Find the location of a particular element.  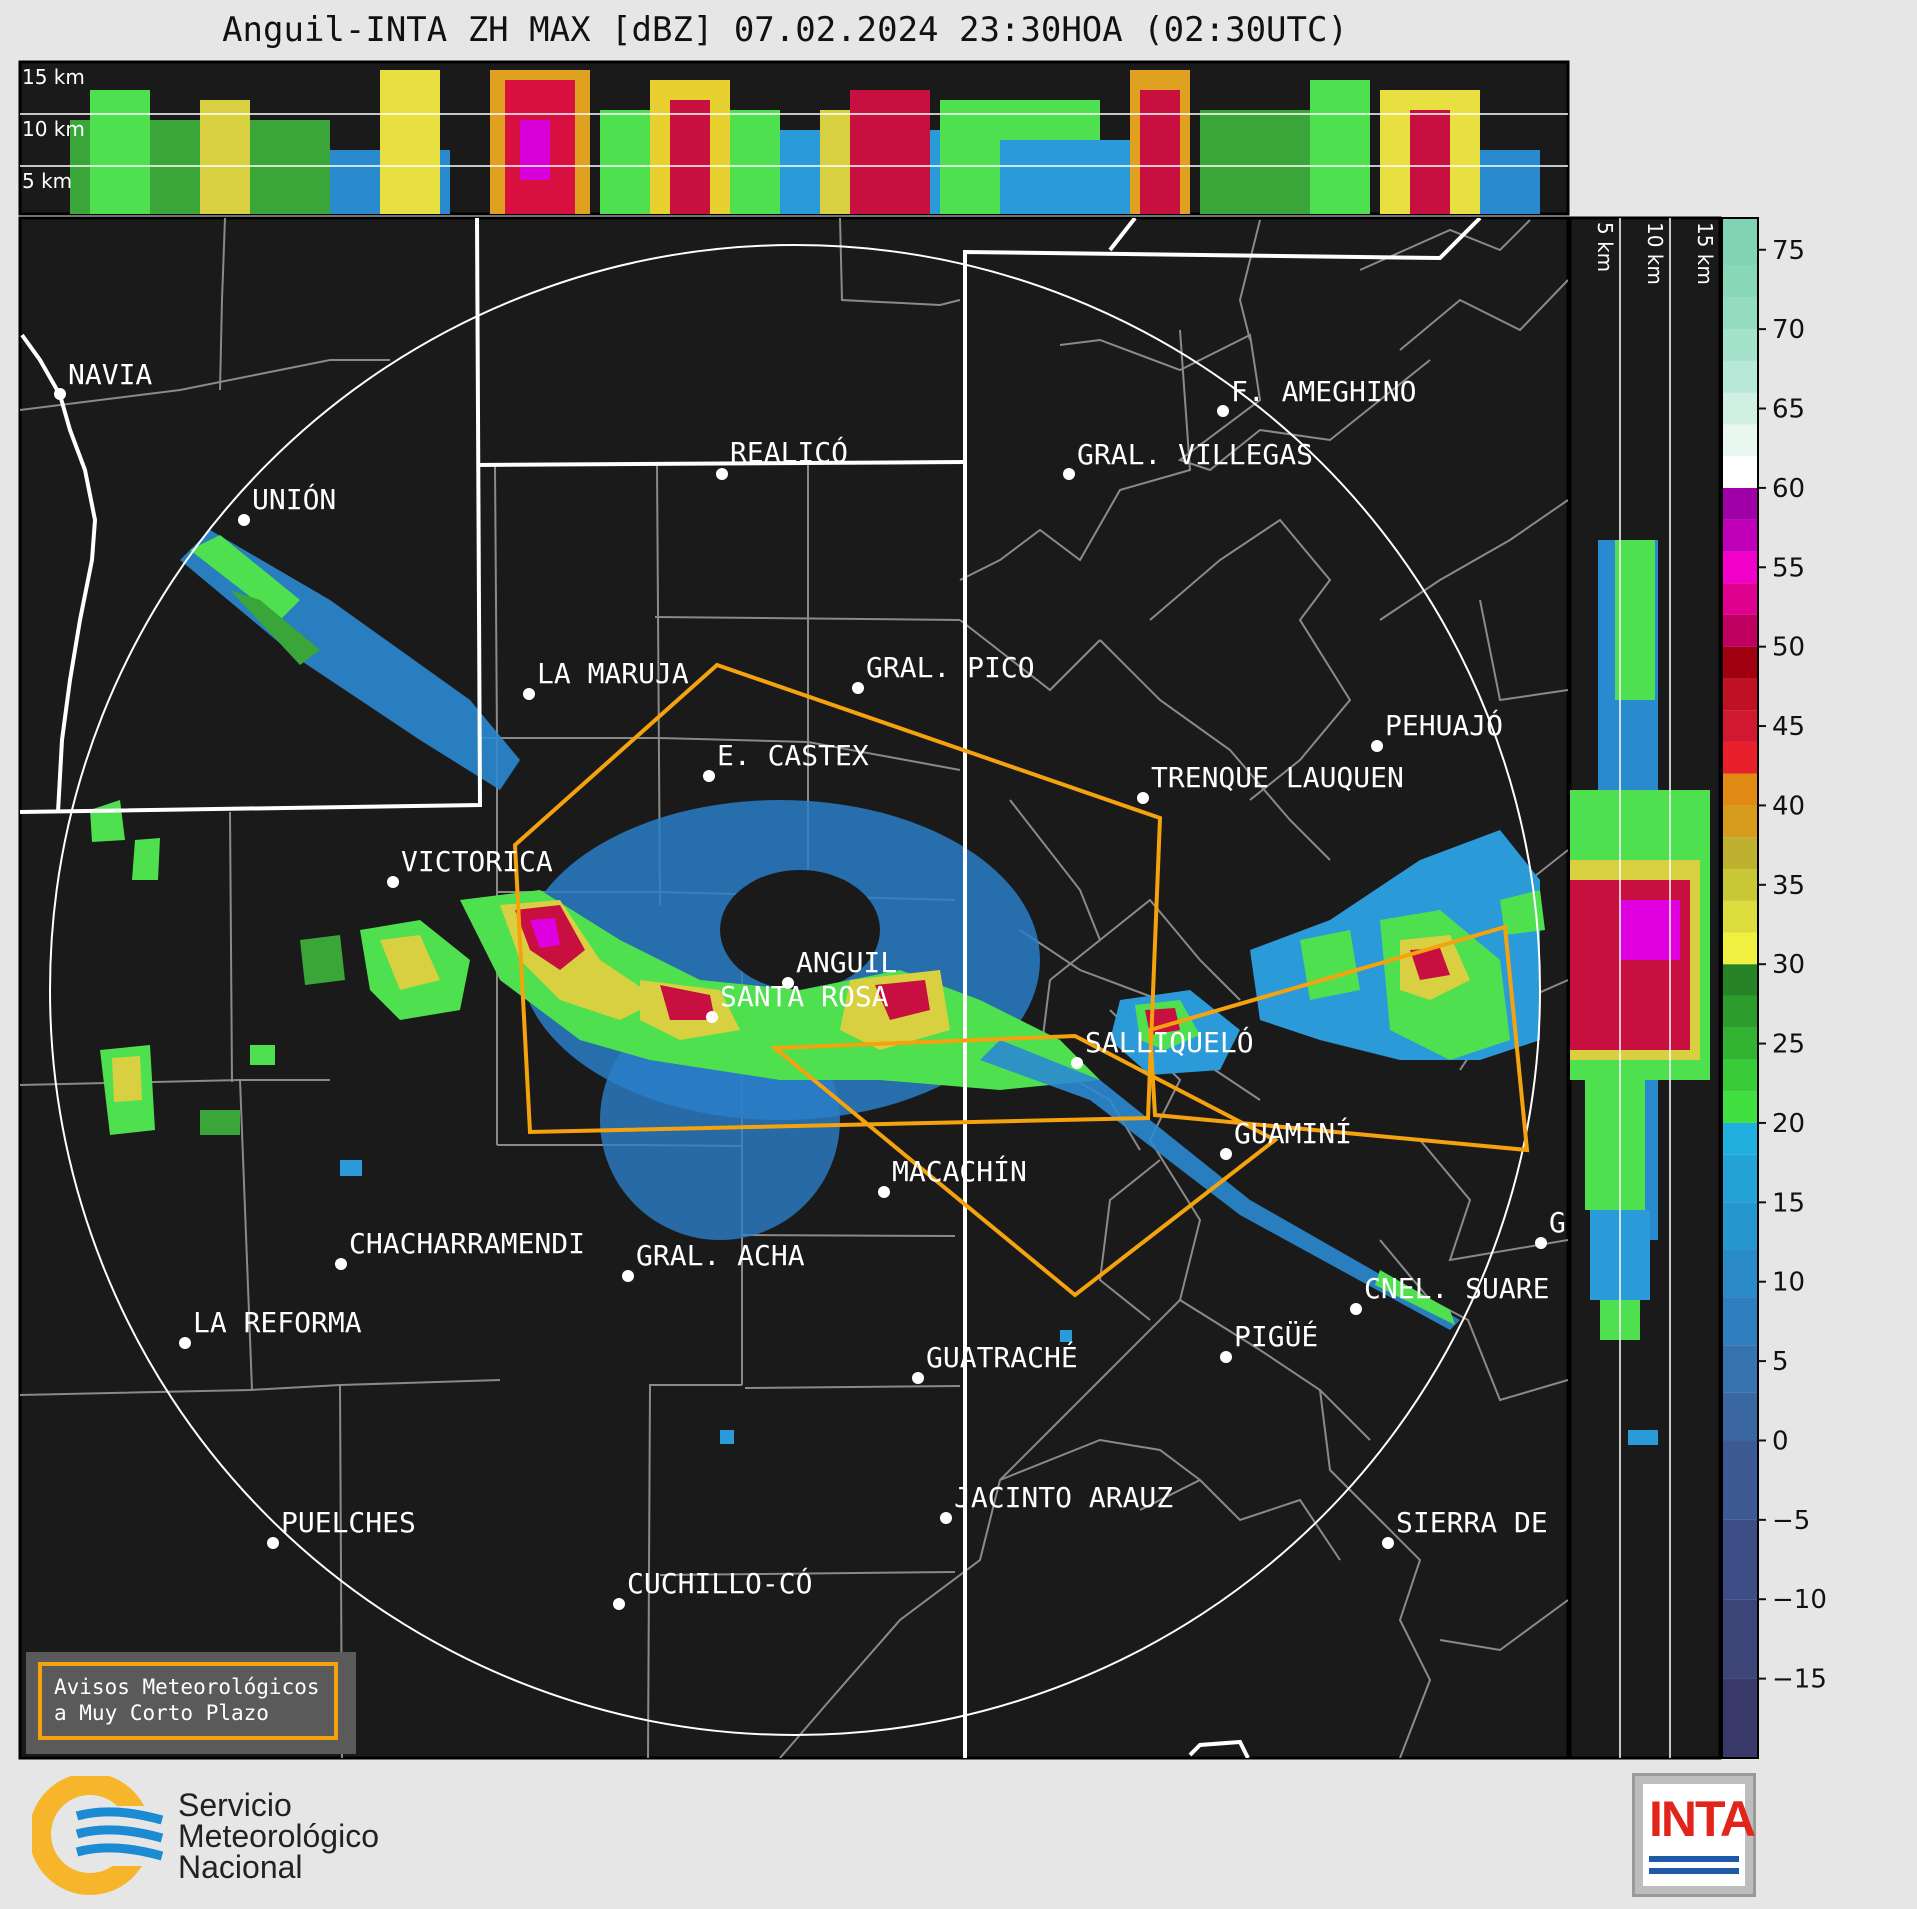

city-gral-villegas: GRAL. VILLEGAS is located at coordinates (1188, 459).